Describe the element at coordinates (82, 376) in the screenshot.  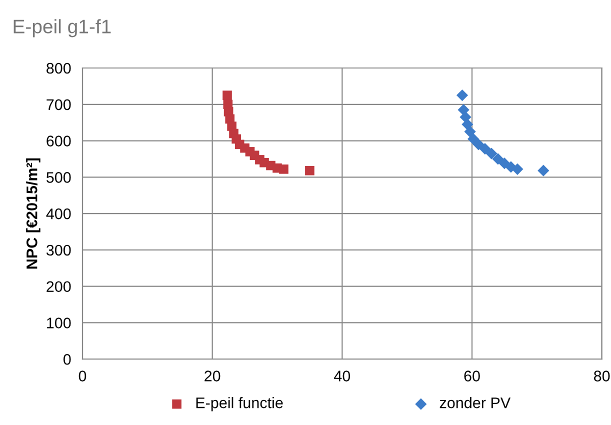
I see `x-tick-label: 0` at that location.